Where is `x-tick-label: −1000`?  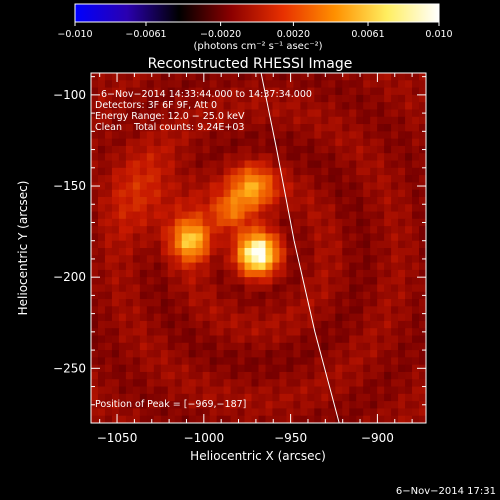
x-tick-label: −1000 is located at coordinates (204, 438).